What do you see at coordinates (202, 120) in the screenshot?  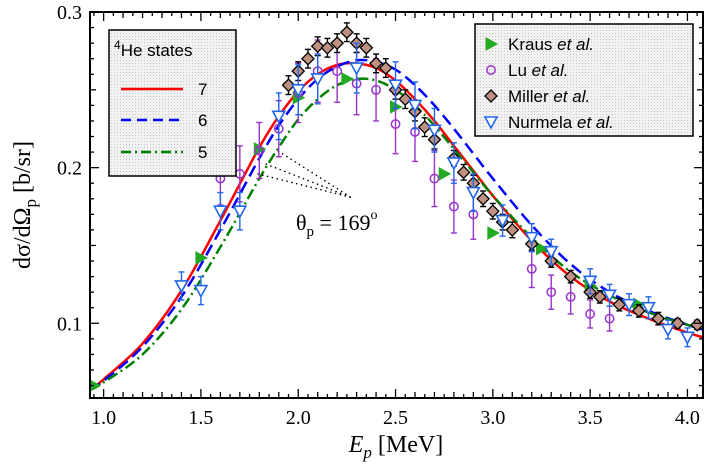 I see `legend-label-6: 6` at bounding box center [202, 120].